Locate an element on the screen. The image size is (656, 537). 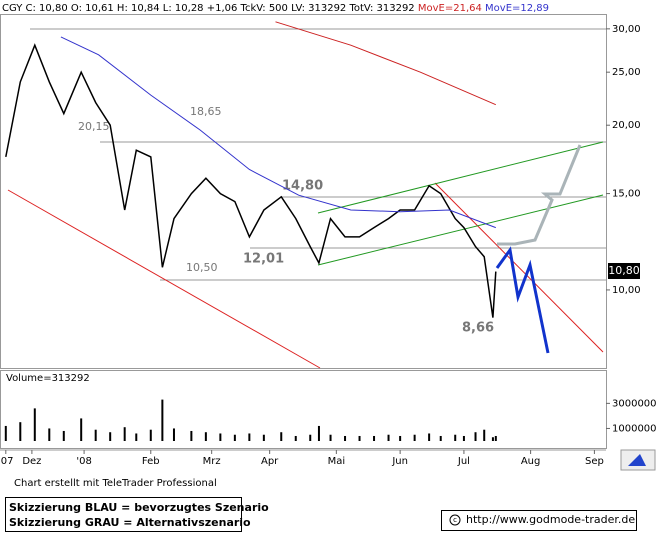
x-tick-label: Dez is located at coordinates (31, 461).